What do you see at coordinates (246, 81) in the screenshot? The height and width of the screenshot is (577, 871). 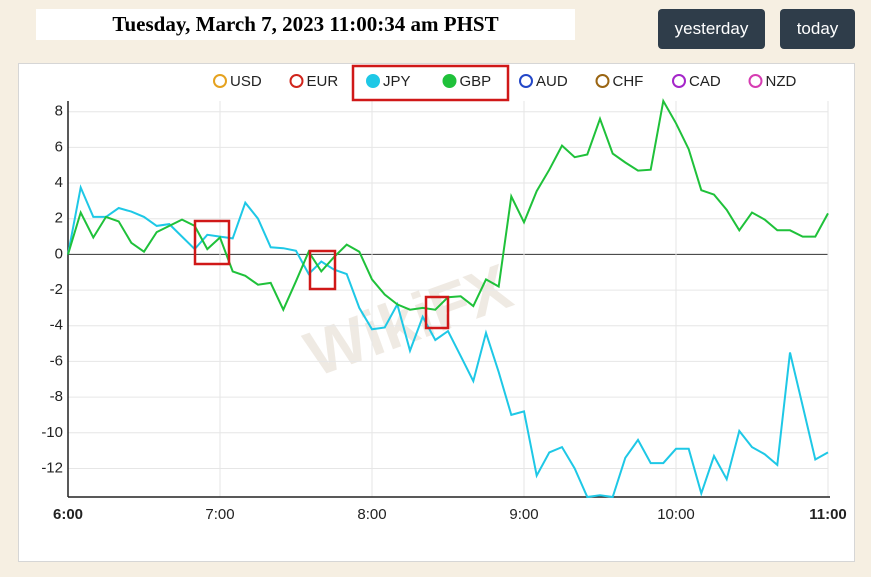 I see `legend-label: USD` at bounding box center [246, 81].